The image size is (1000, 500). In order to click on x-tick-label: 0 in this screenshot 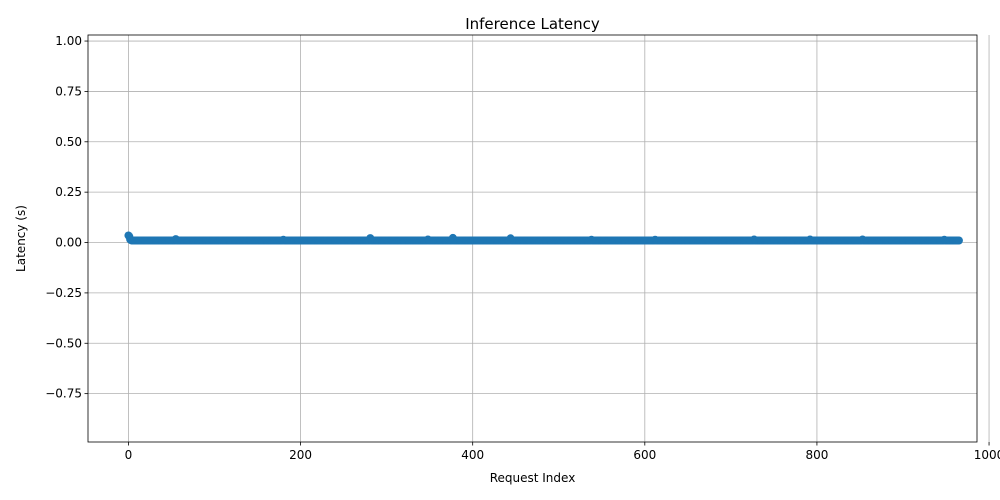, I will do `click(129, 455)`.